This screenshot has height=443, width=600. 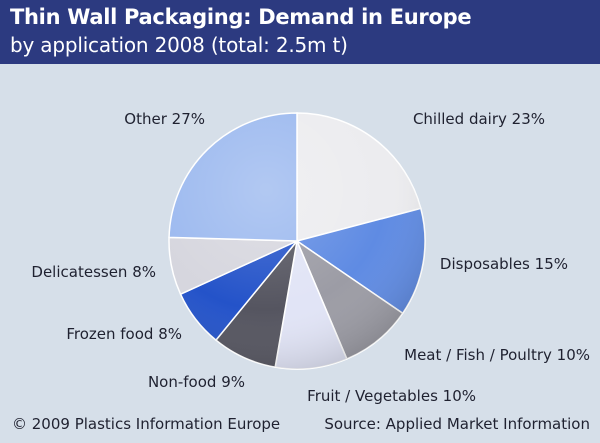 What do you see at coordinates (93, 272) in the screenshot?
I see `slice-label-delicatessen: Delicatessen 8%` at bounding box center [93, 272].